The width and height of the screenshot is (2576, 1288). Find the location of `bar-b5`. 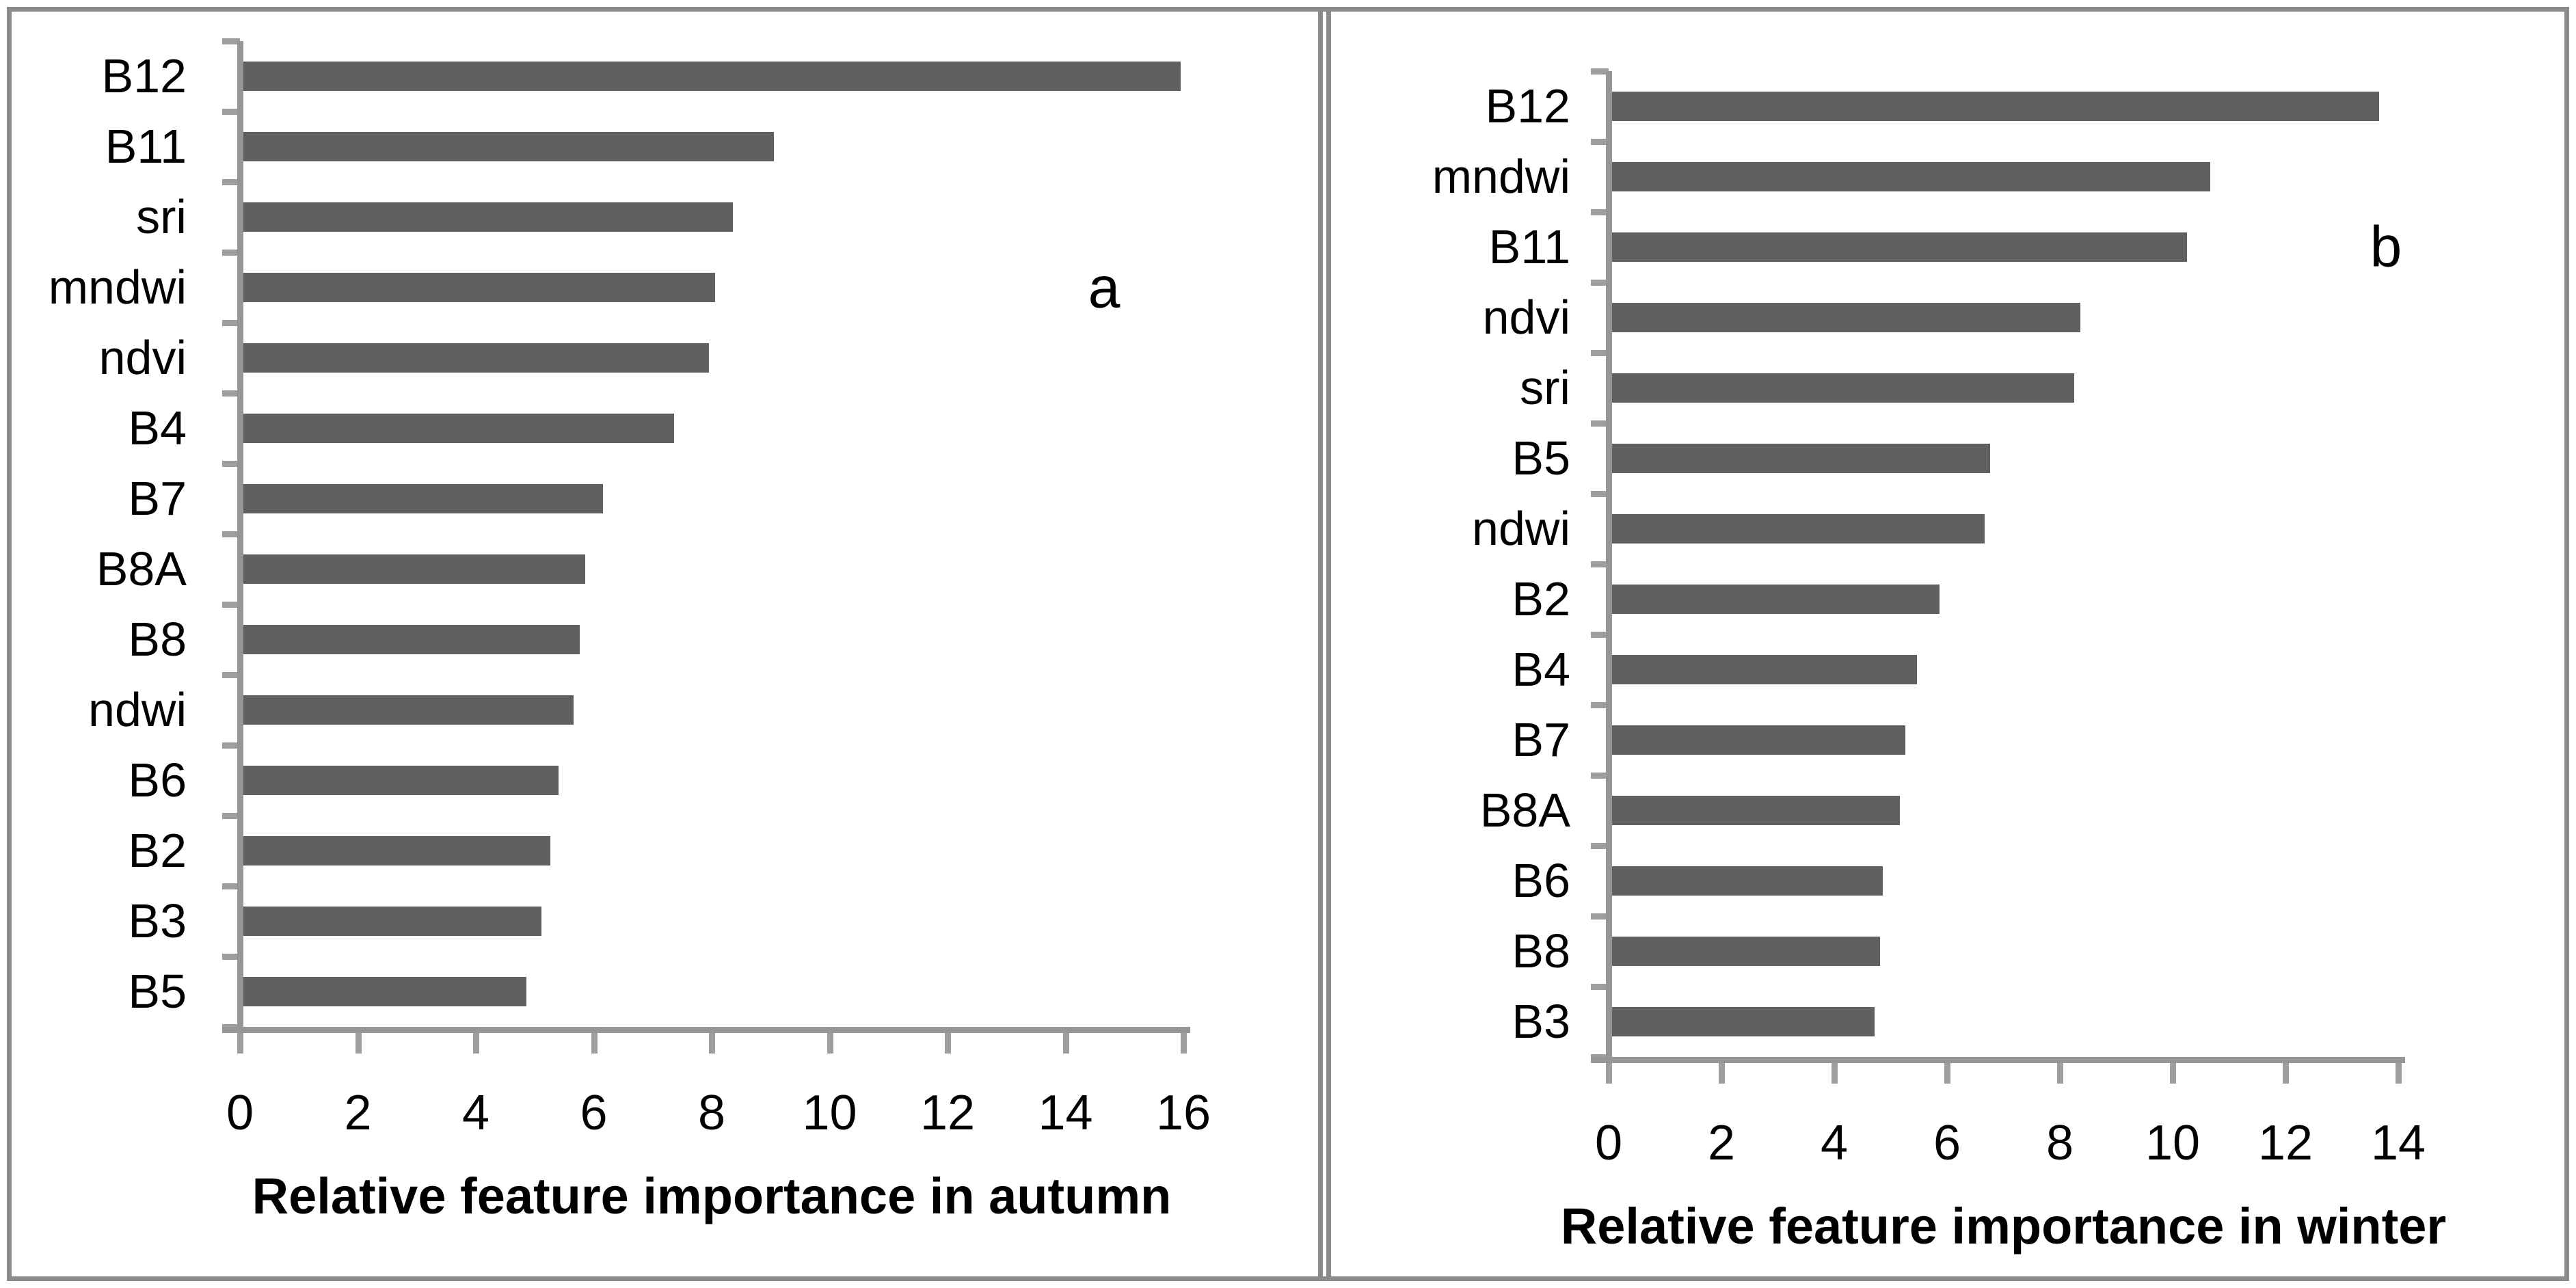

bar-b5 is located at coordinates (1801, 458).